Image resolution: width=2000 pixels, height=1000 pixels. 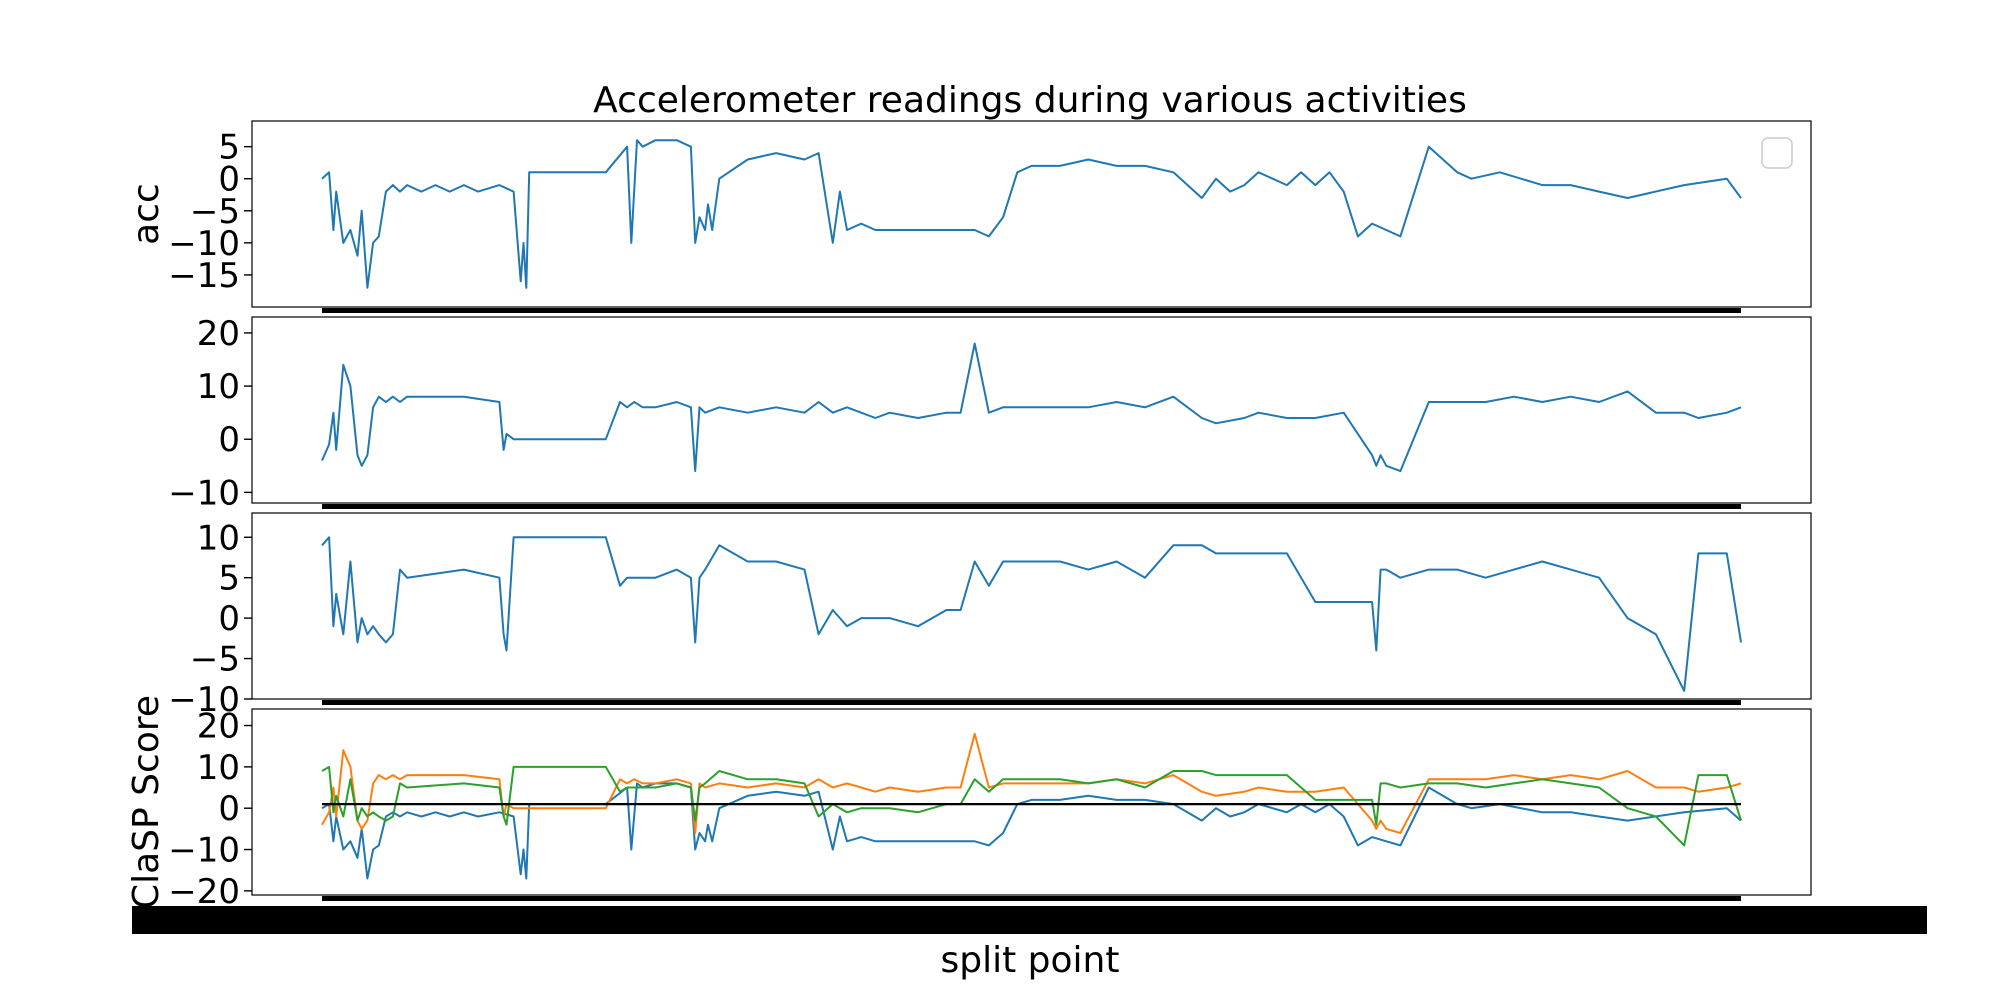 What do you see at coordinates (218, 727) in the screenshot?
I see `panel-4-y-tick-label: 20` at bounding box center [218, 727].